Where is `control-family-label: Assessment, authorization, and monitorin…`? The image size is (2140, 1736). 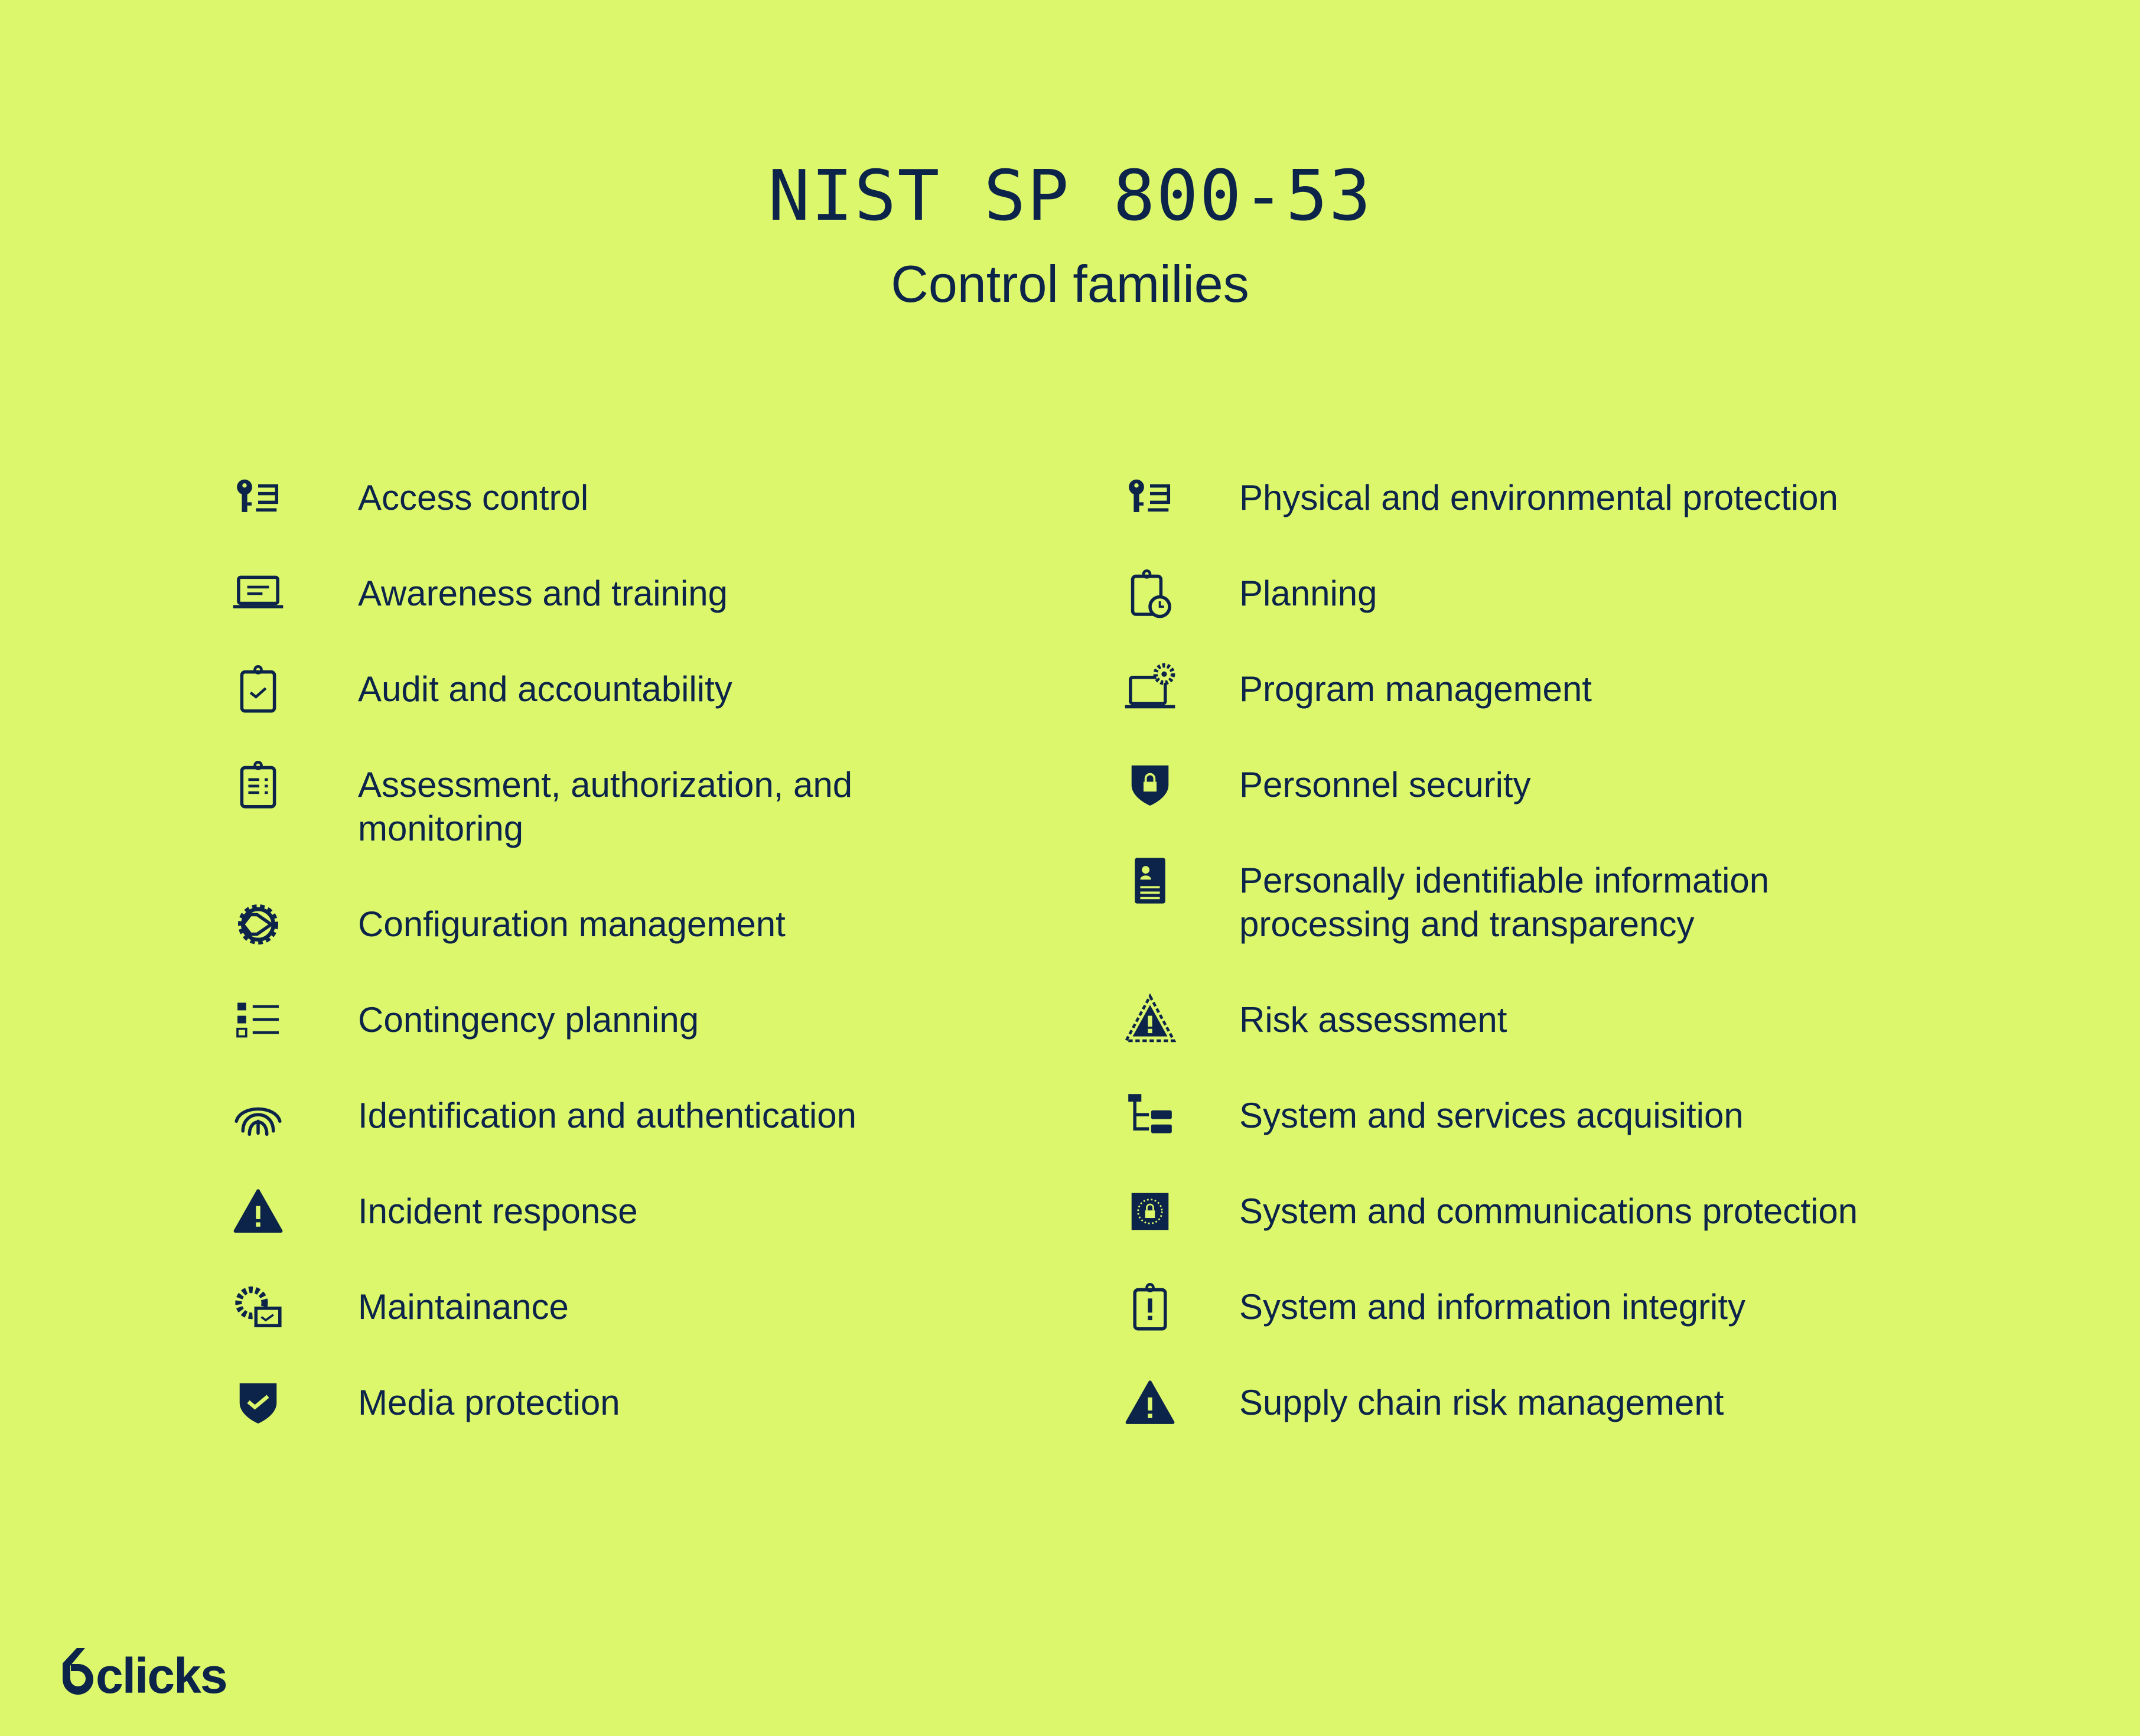 control-family-label: Assessment, authorization, and monitorin… is located at coordinates (605, 807).